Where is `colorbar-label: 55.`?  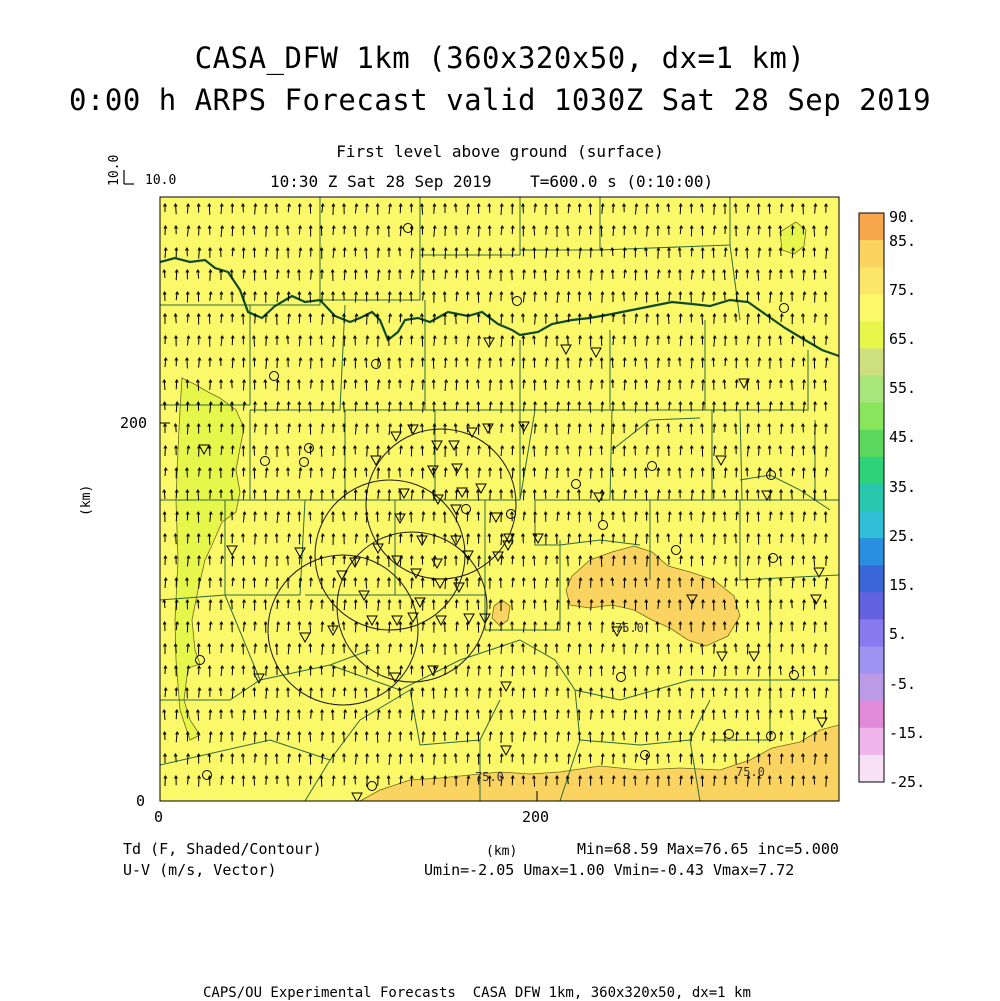 colorbar-label: 55. is located at coordinates (902, 388).